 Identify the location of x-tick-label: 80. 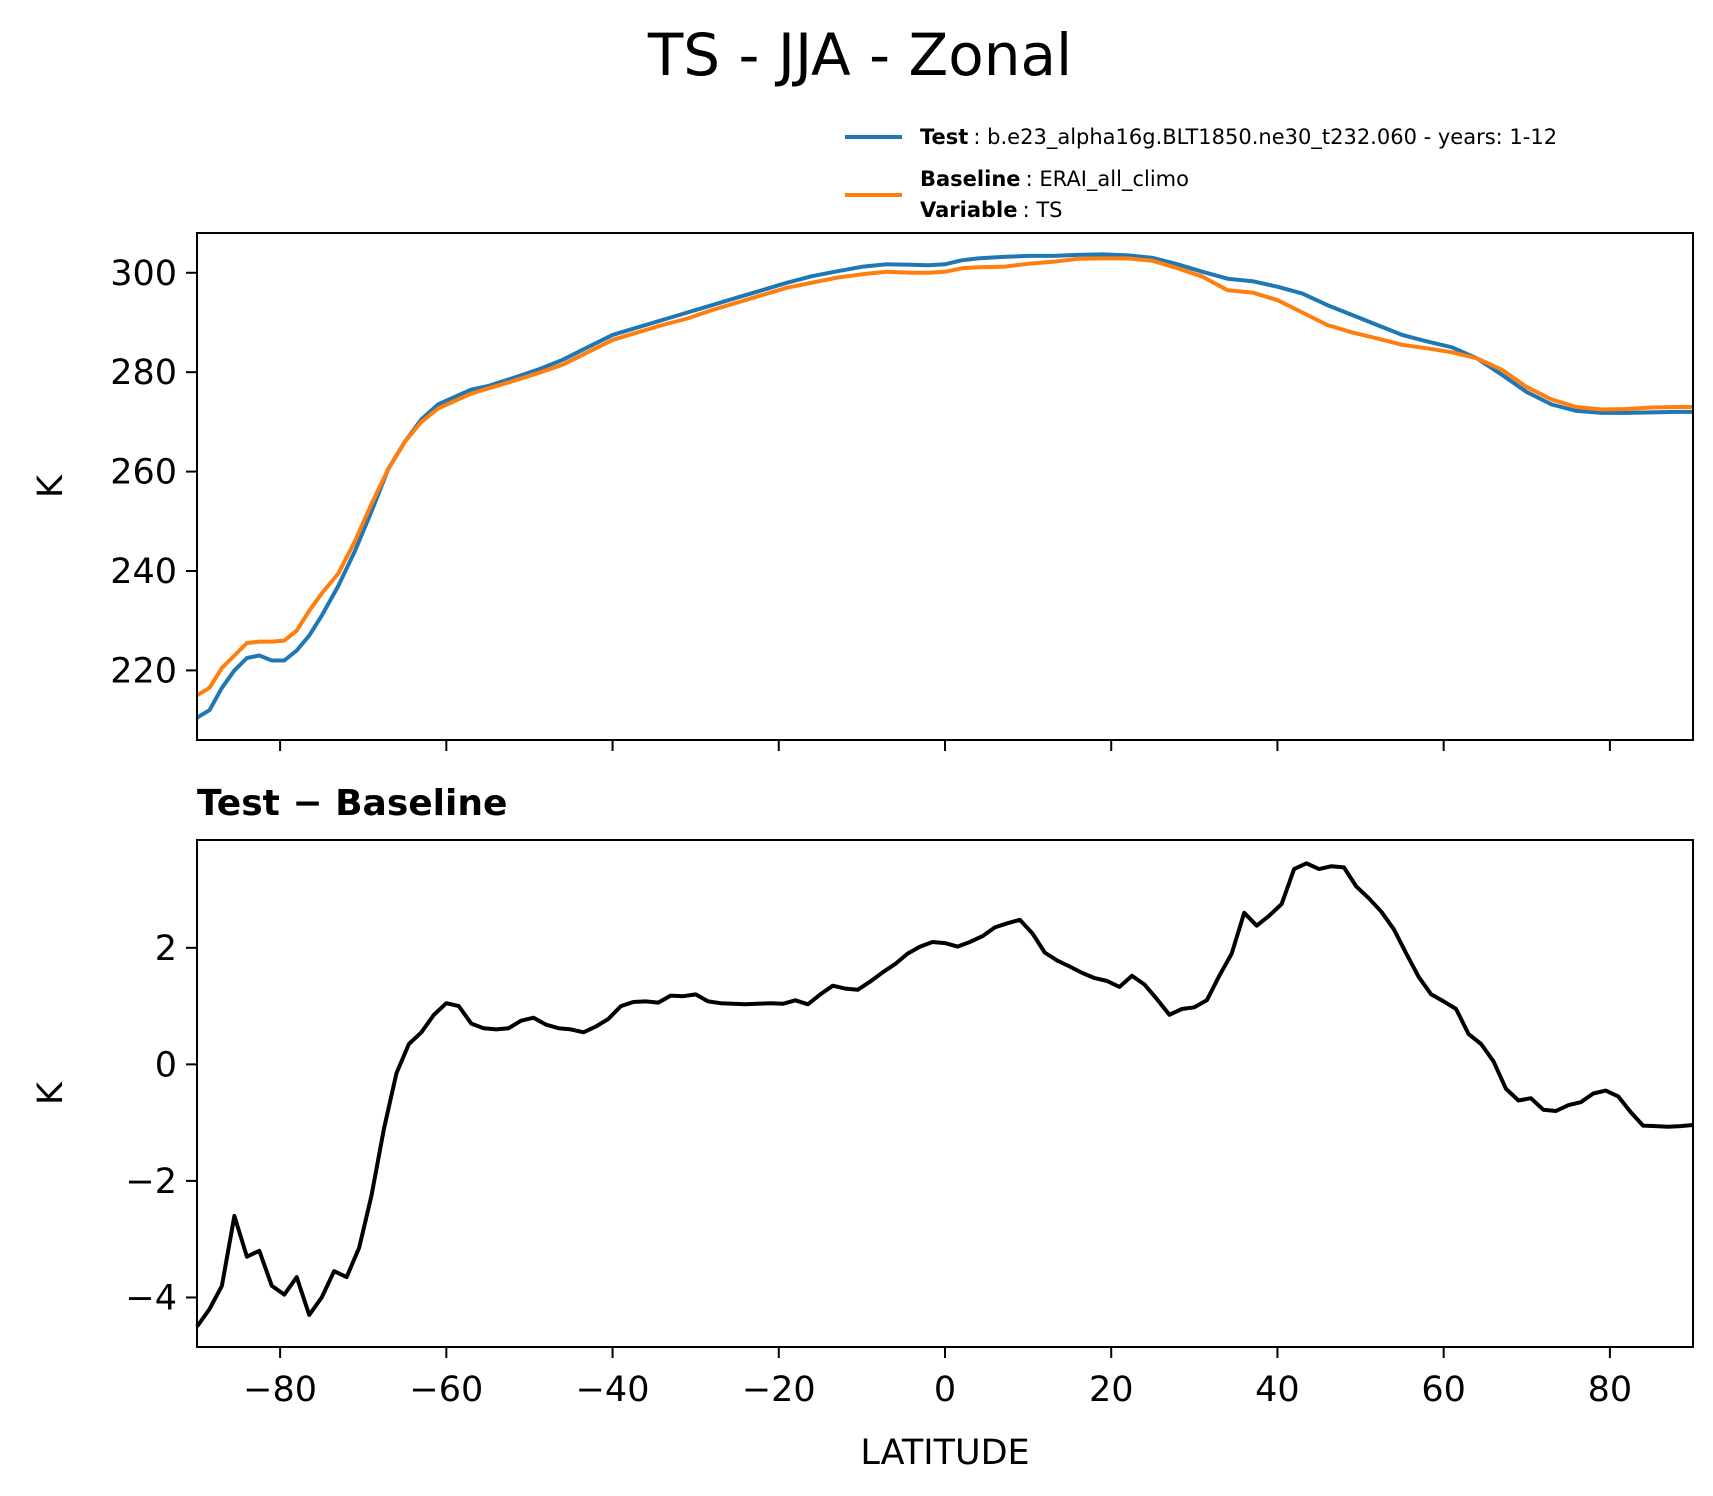
(1610, 1390).